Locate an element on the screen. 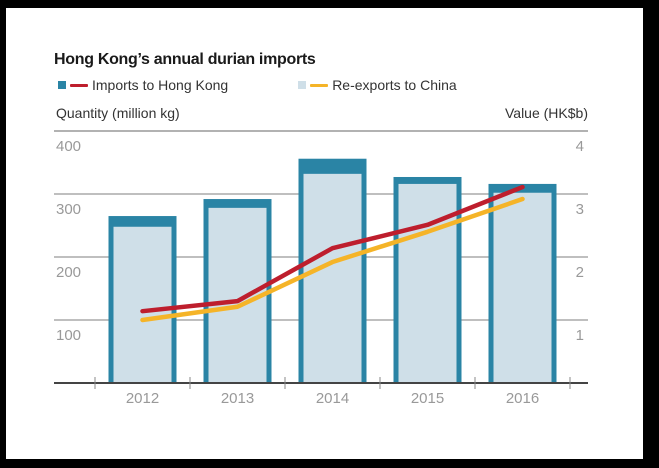 Image resolution: width=659 pixels, height=468 pixels. legend-swatch-reexports-bar is located at coordinates (302, 85).